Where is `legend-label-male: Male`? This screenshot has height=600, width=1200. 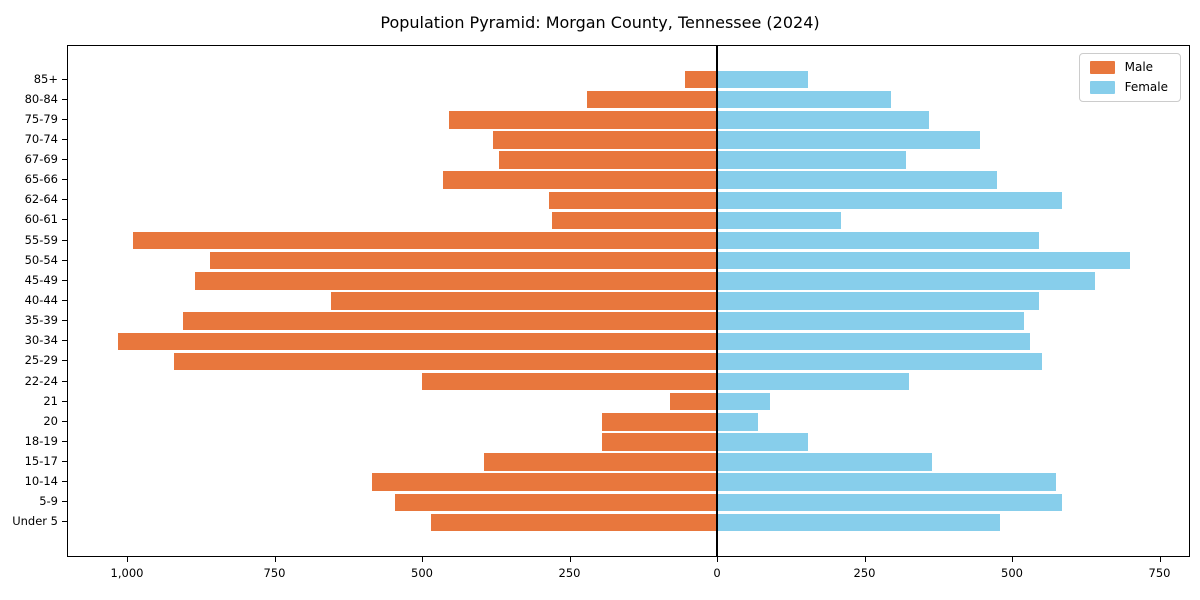
legend-label-male: Male is located at coordinates (1139, 67).